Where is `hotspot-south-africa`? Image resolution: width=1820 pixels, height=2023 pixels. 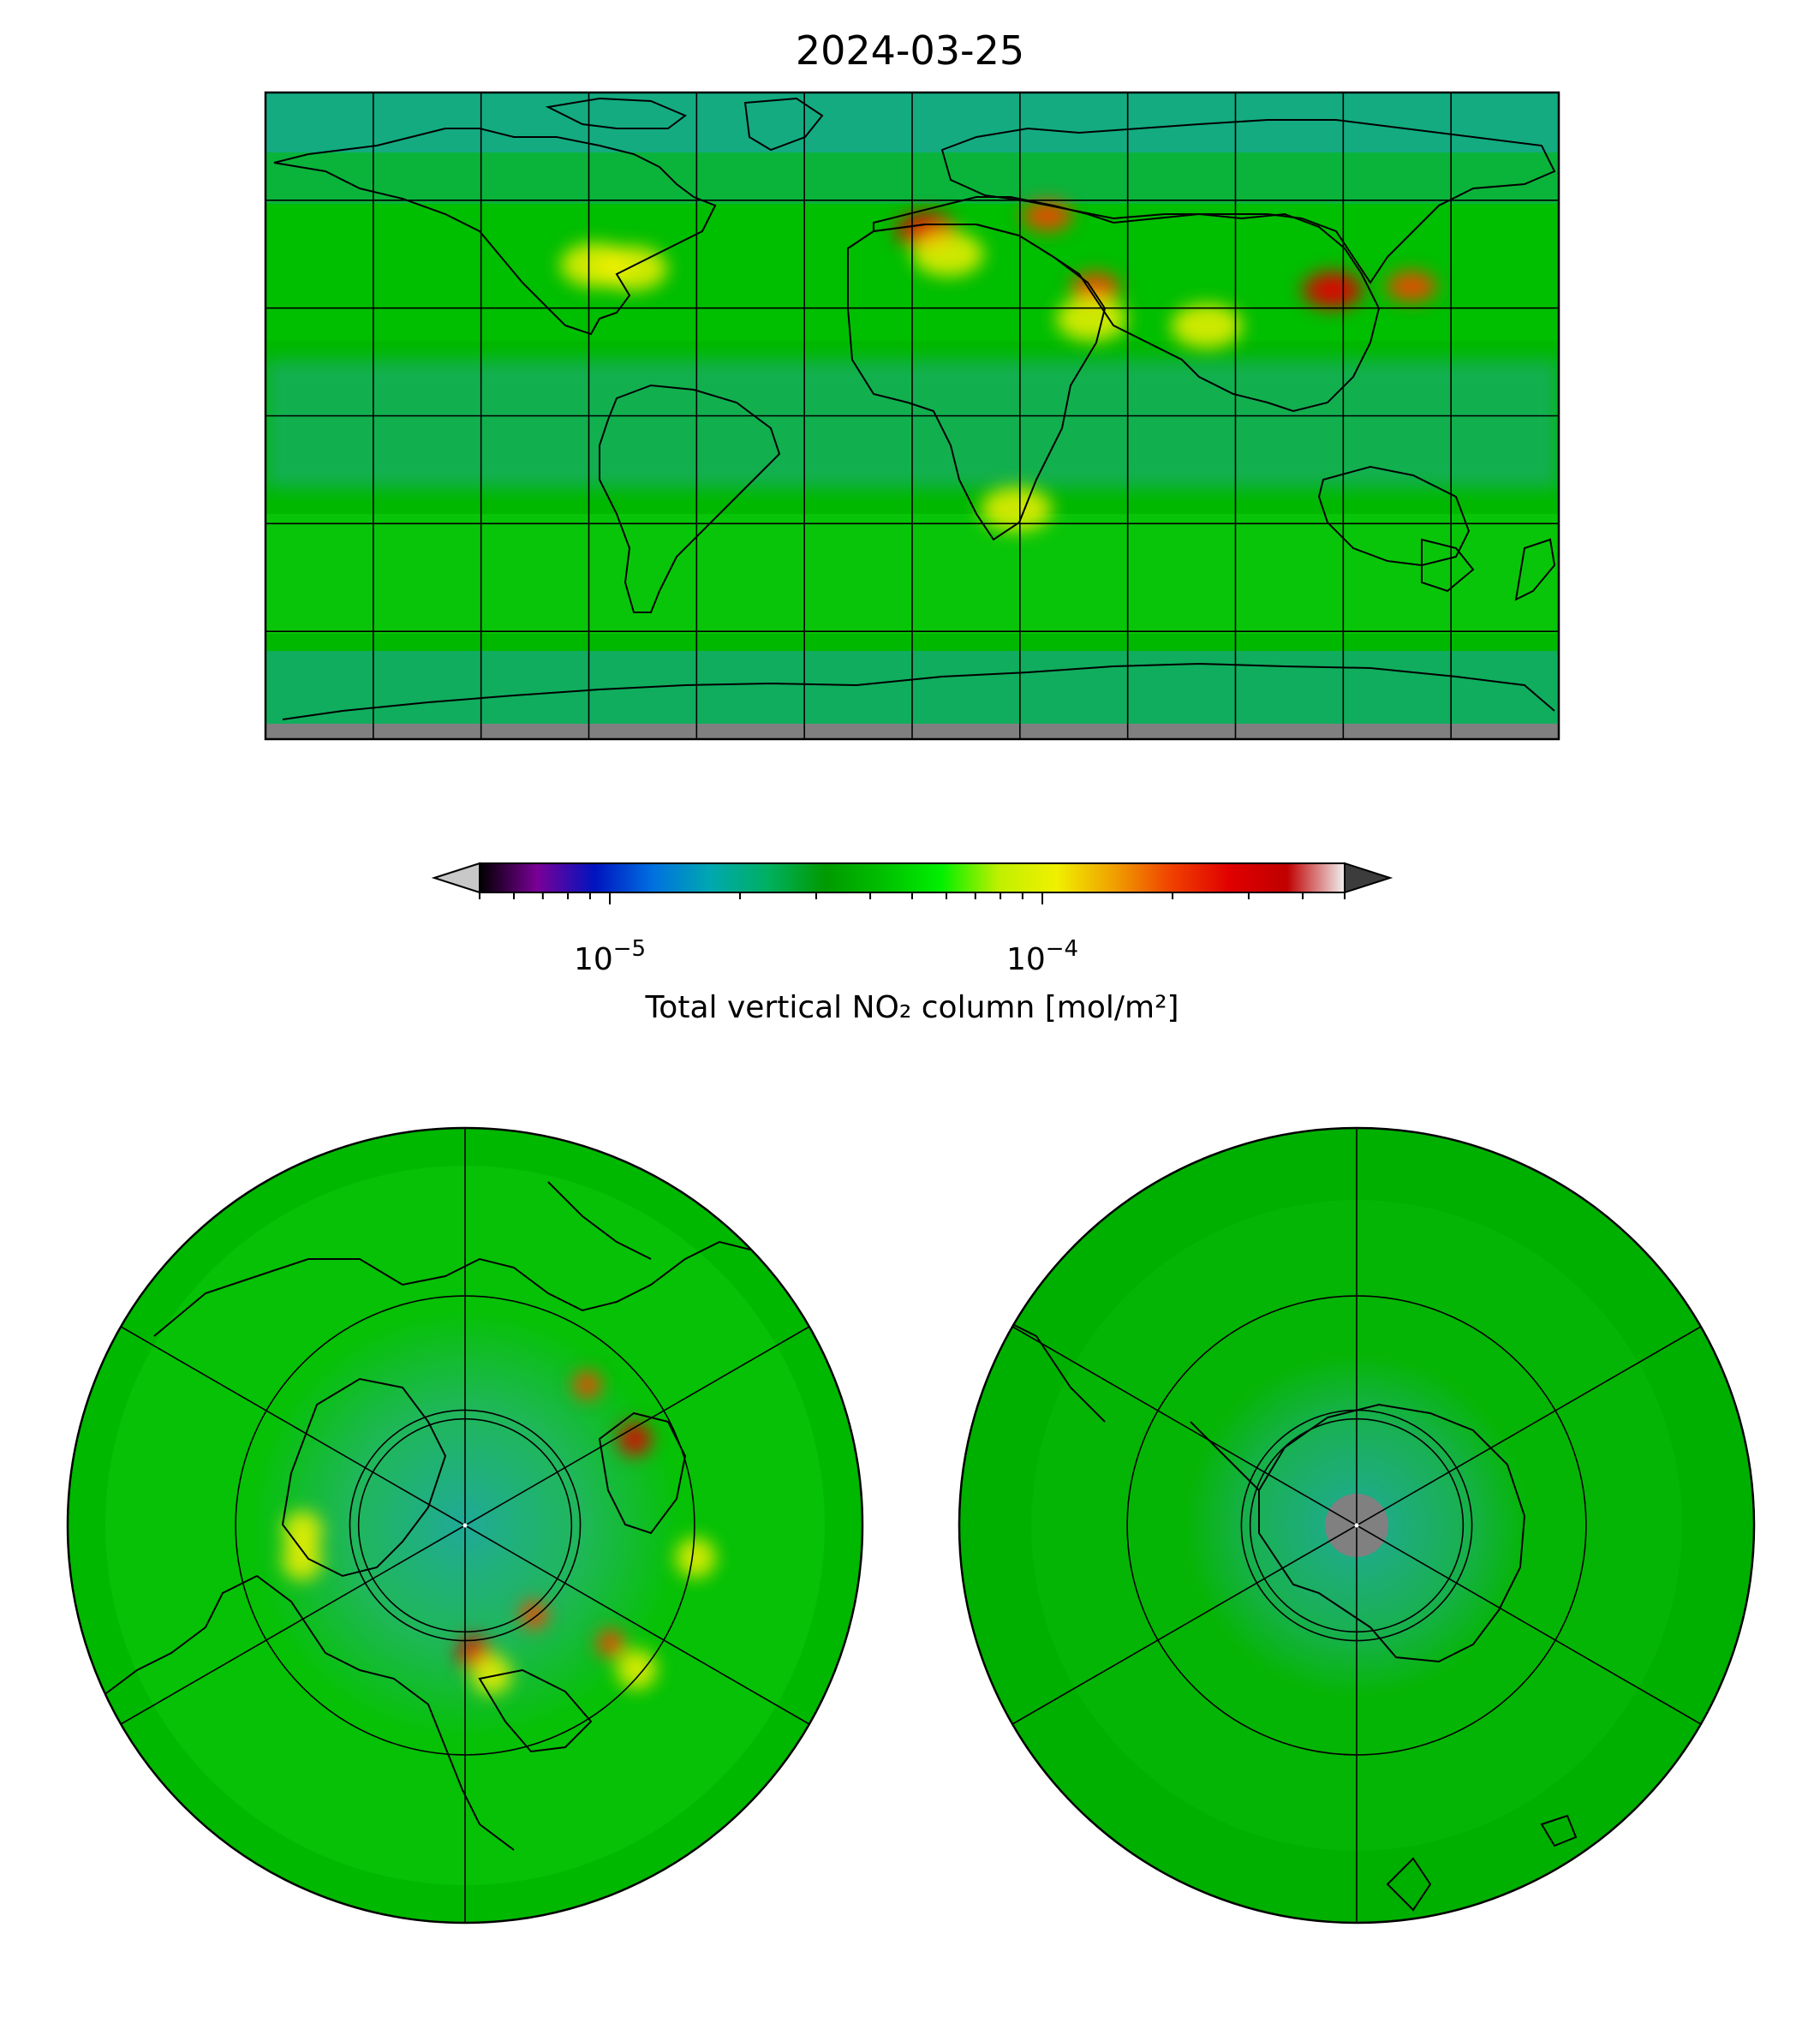
hotspot-south-africa is located at coordinates (1017, 509).